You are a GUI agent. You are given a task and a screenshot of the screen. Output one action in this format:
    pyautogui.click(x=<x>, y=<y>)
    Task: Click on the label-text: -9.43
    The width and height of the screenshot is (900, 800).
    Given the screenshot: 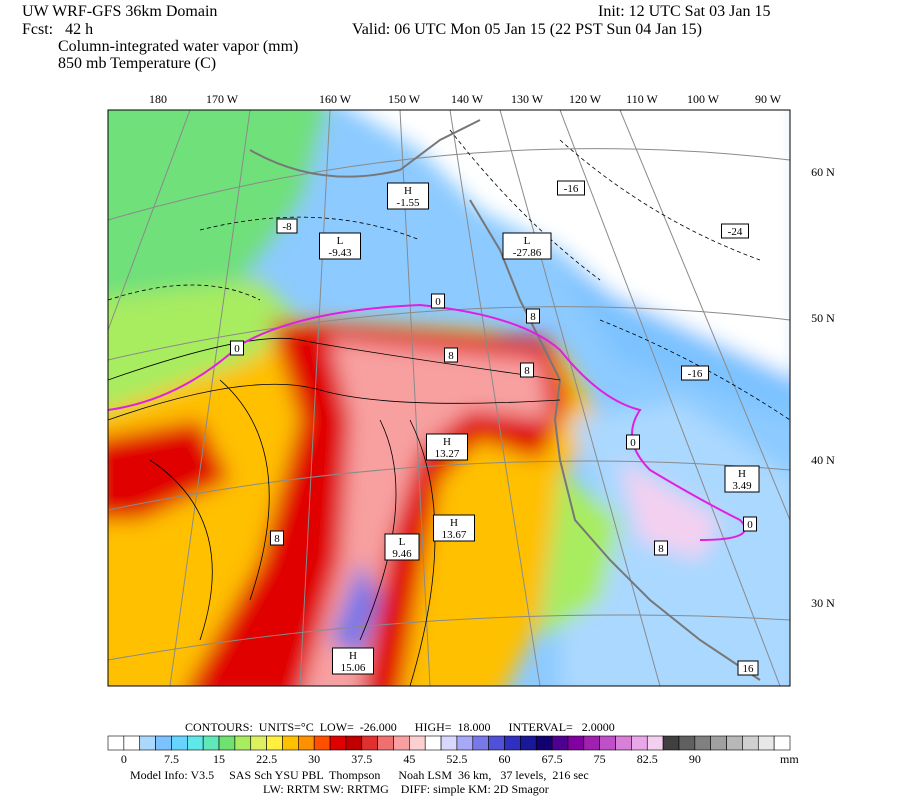 What is the action you would take?
    pyautogui.click(x=340, y=253)
    